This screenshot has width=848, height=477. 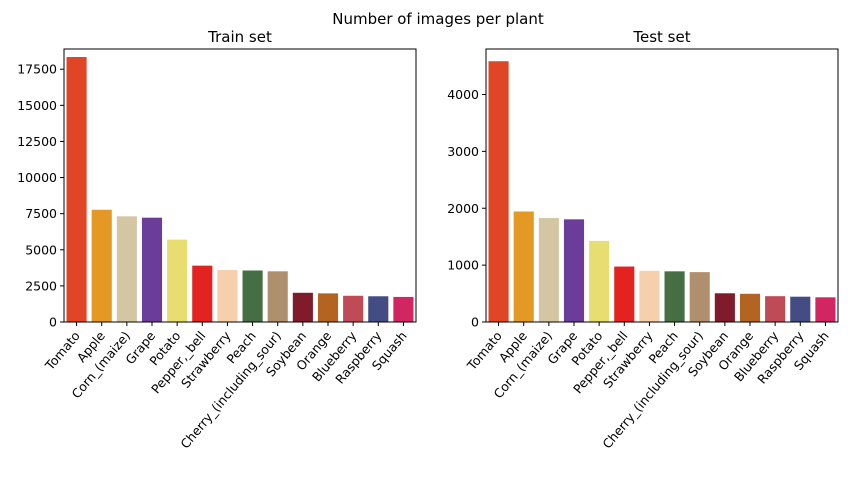 What do you see at coordinates (37, 105) in the screenshot?
I see `y-tick-label: 15000` at bounding box center [37, 105].